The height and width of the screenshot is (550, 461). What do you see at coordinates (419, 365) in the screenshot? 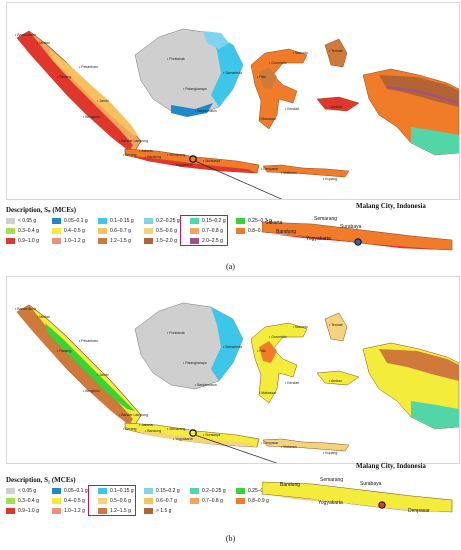
I see `papua-north` at bounding box center [419, 365].